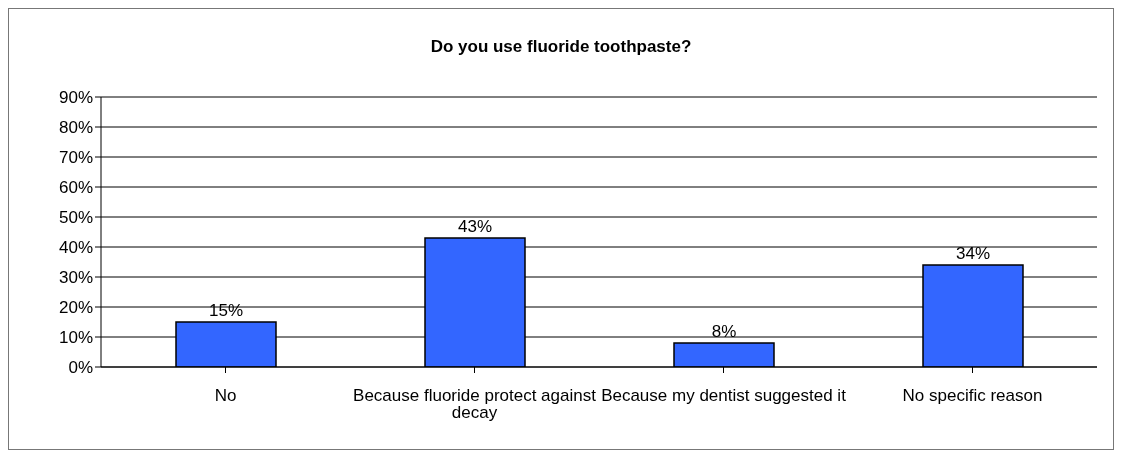 Image resolution: width=1122 pixels, height=458 pixels. Describe the element at coordinates (80, 368) in the screenshot. I see `y-tick-label: 0%` at that location.